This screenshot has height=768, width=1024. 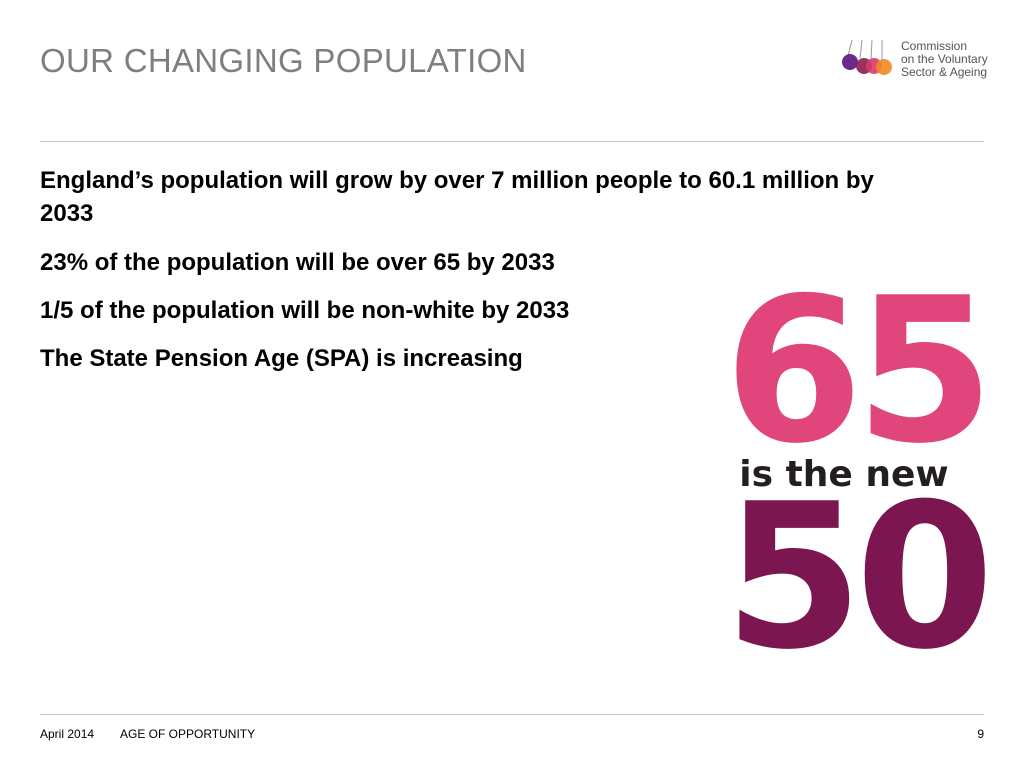 What do you see at coordinates (512, 714) in the screenshot?
I see `footer-rule` at bounding box center [512, 714].